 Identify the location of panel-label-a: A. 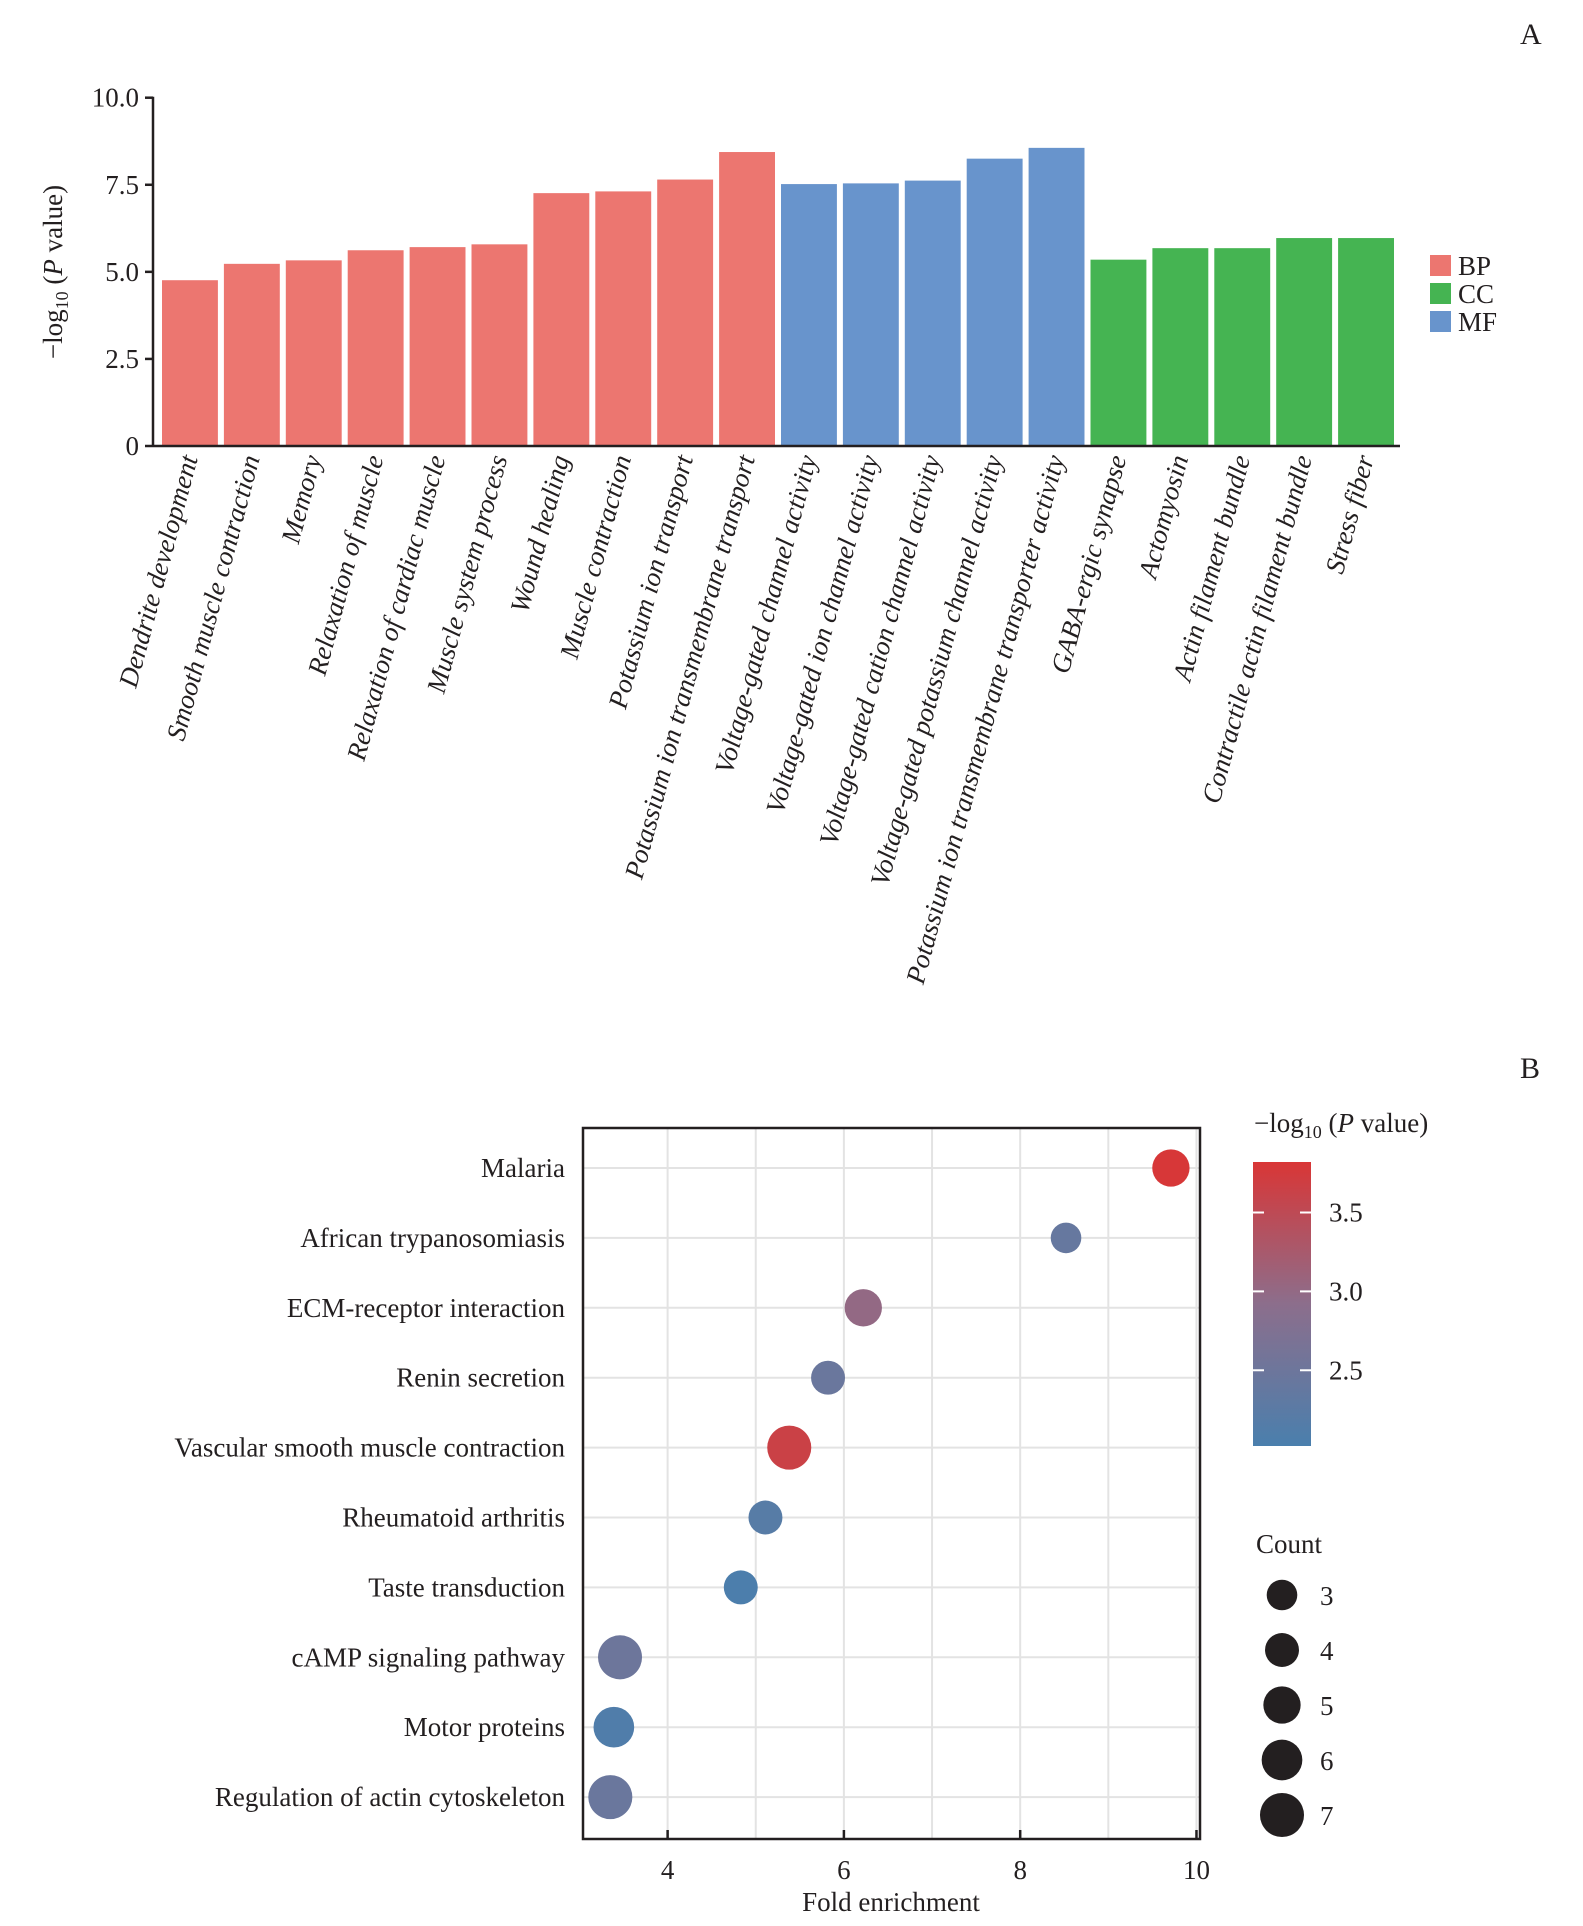
(1531, 34).